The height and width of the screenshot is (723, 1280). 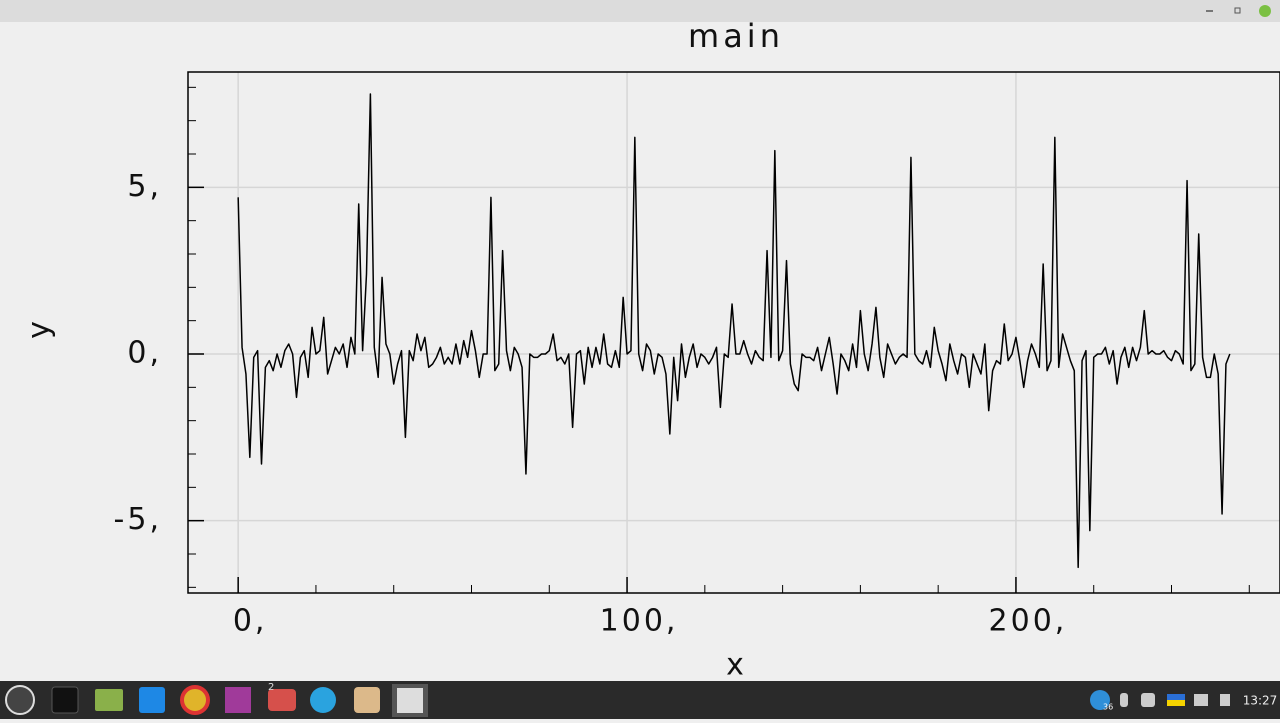 What do you see at coordinates (109, 700) in the screenshot?
I see `files-icon` at bounding box center [109, 700].